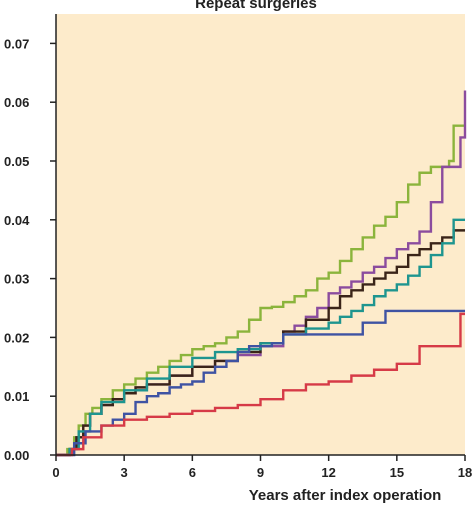 This screenshot has height=508, width=472. What do you see at coordinates (16, 102) in the screenshot?
I see `y-tick-label: 0.06` at bounding box center [16, 102].